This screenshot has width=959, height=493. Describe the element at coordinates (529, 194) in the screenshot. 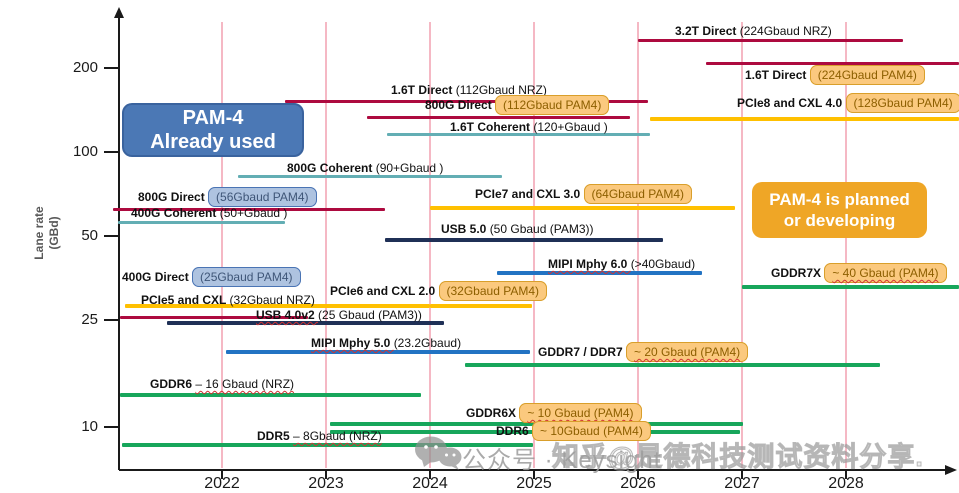

I see `pcie7-cxl3-name: PCIe7 and CXL 3.0` at that location.